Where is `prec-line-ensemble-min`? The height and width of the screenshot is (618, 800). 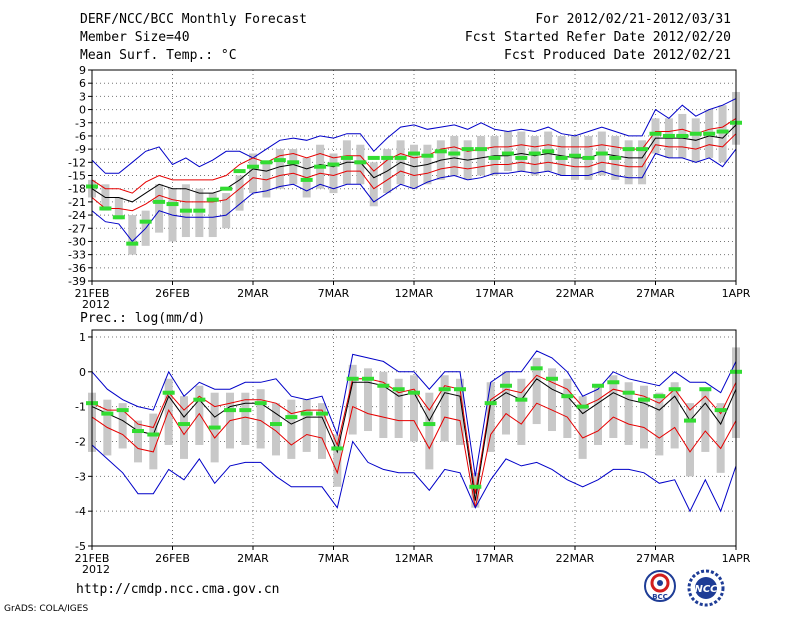 prec-line-ensemble-min is located at coordinates (414, 476).